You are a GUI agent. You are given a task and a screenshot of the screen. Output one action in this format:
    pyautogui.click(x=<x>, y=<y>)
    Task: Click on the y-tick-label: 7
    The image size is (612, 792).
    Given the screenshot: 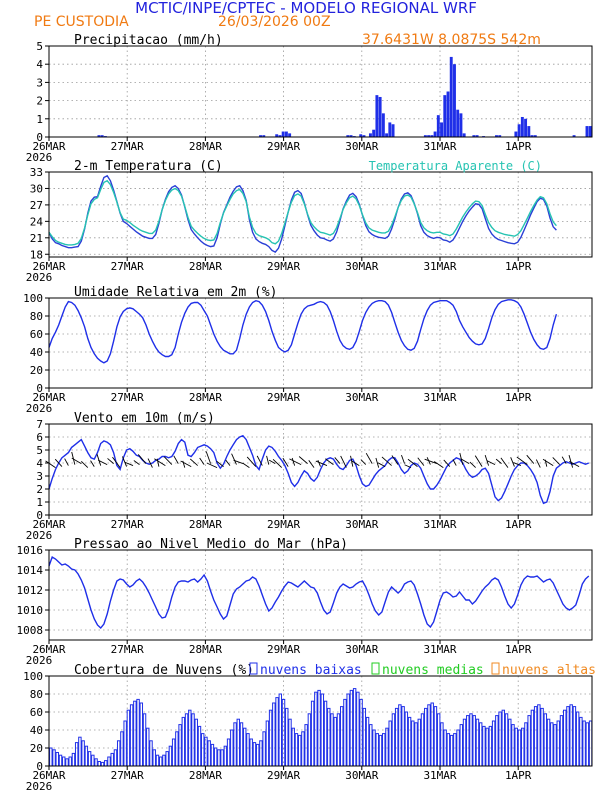 What is the action you would take?
    pyautogui.click(x=39, y=424)
    